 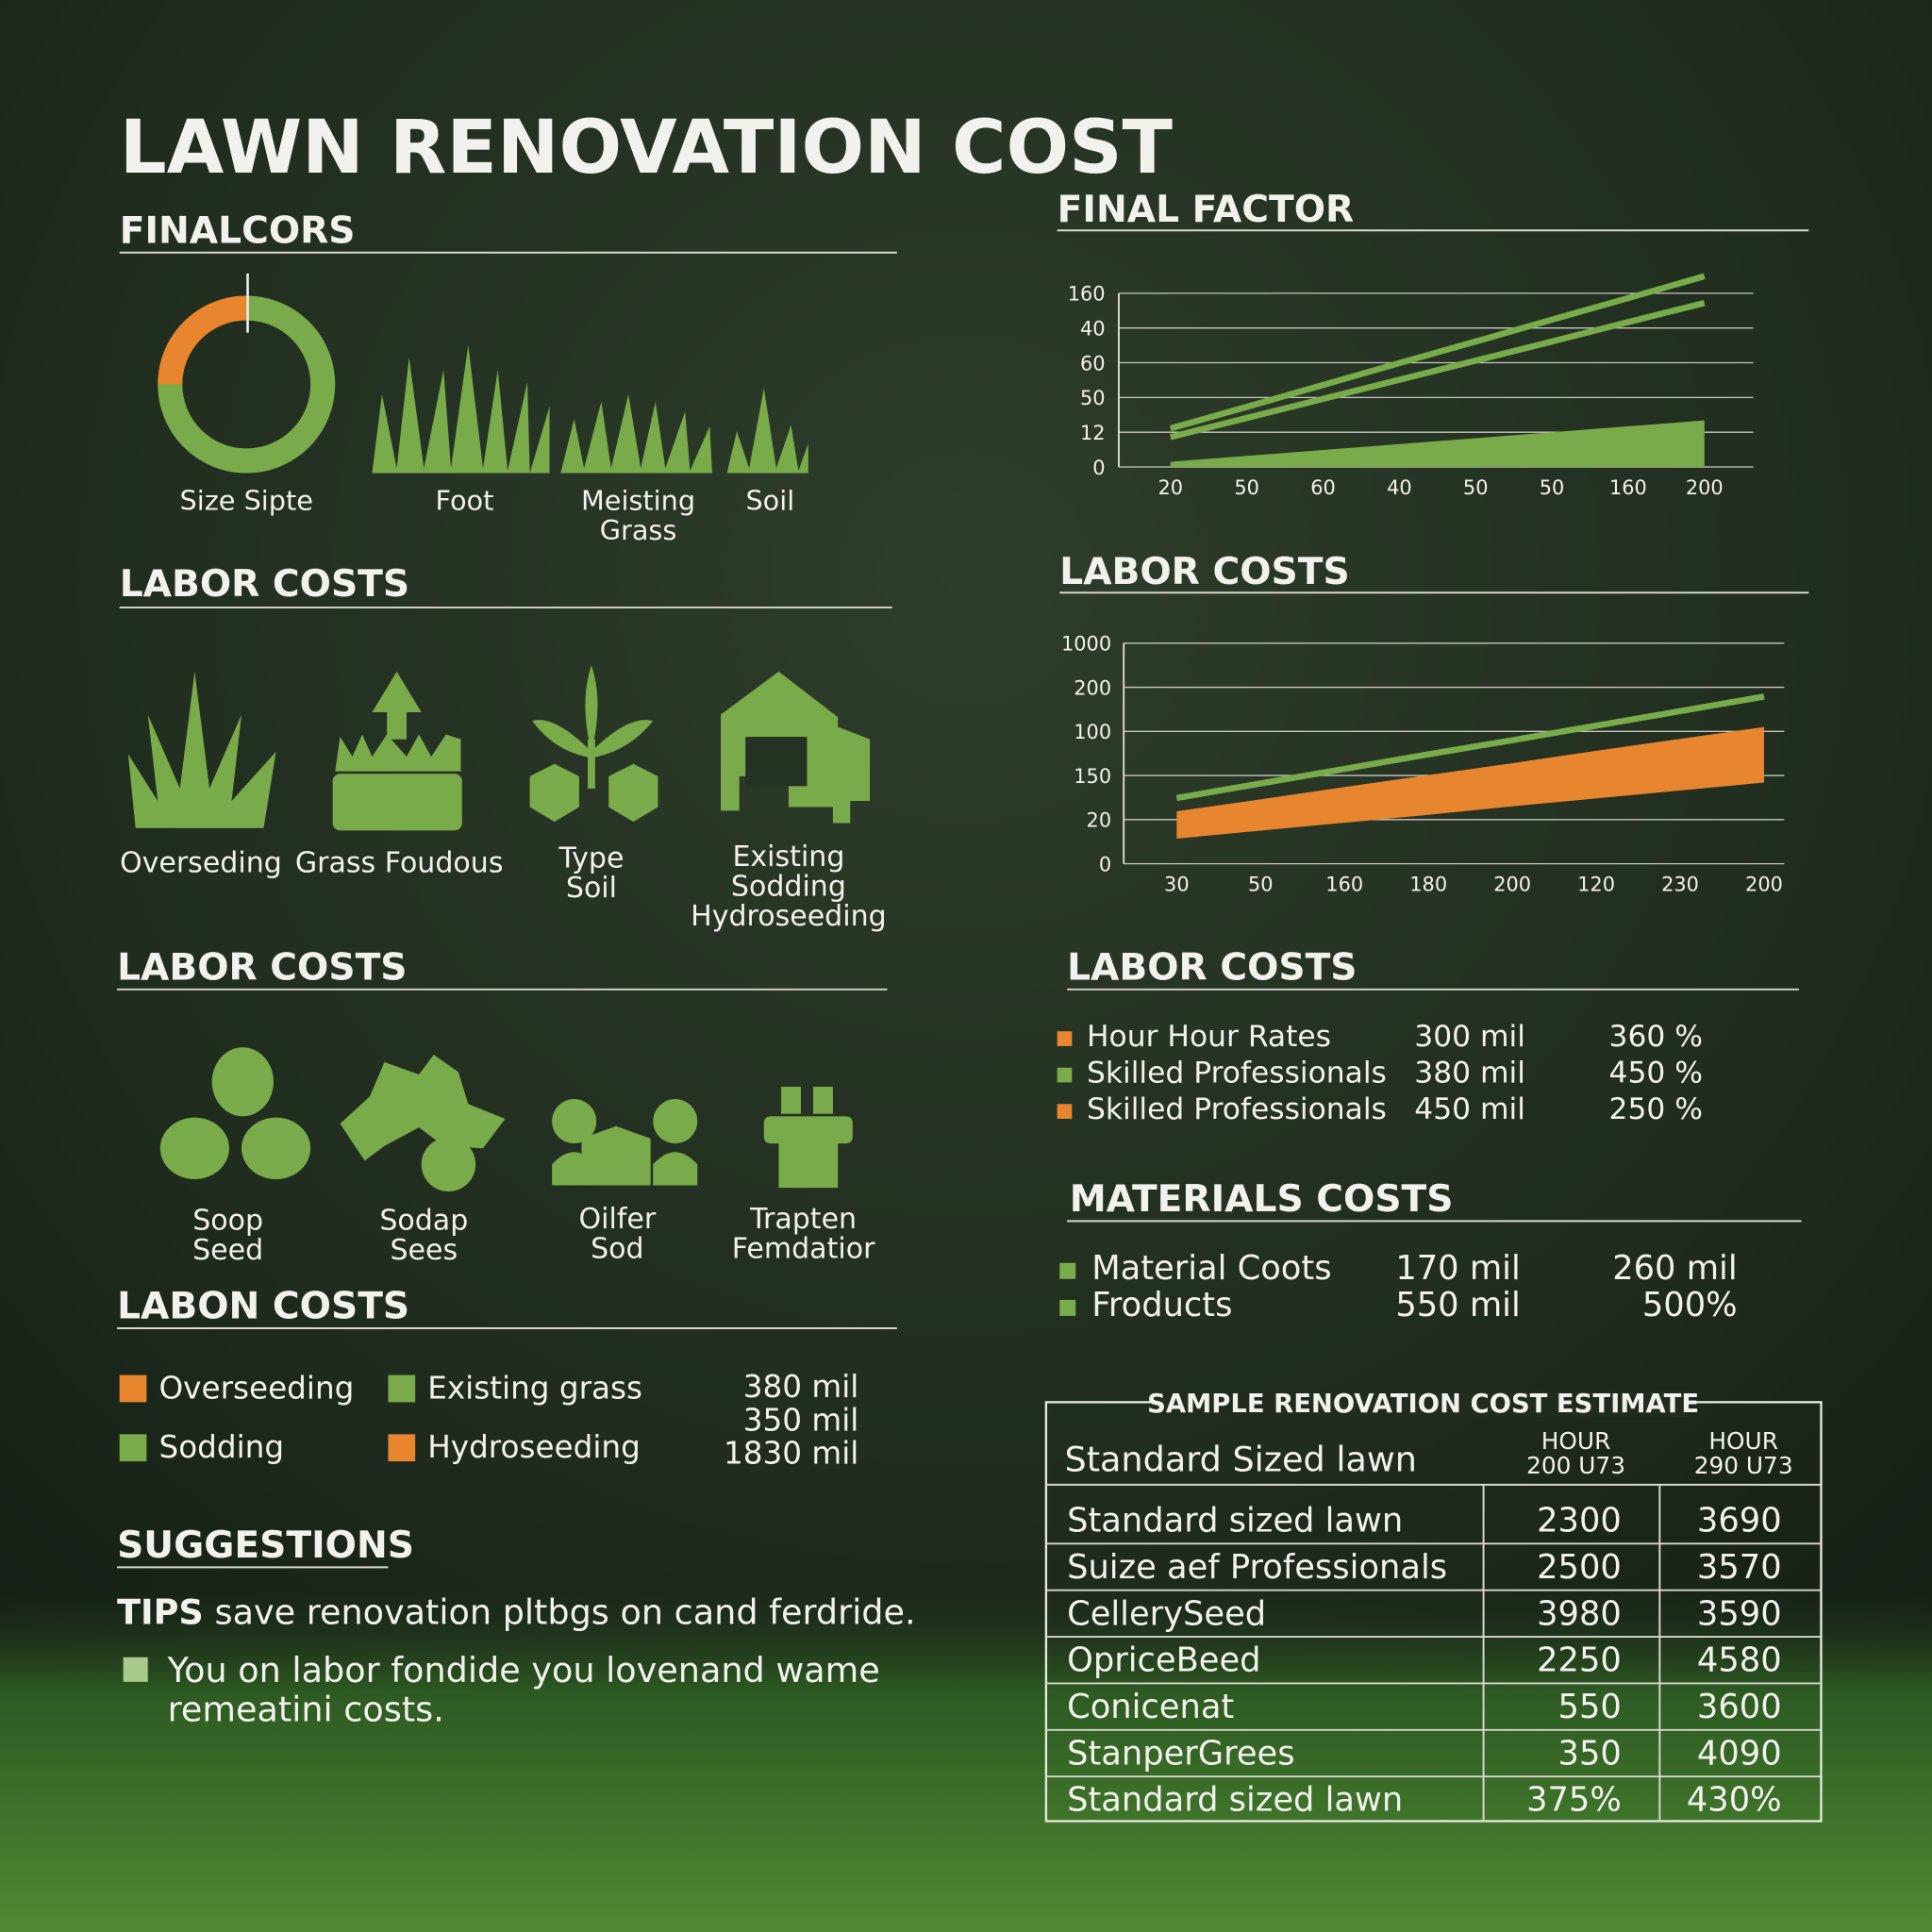 I want to click on table-cell: OpriceBeed, so click(x=1163, y=1660).